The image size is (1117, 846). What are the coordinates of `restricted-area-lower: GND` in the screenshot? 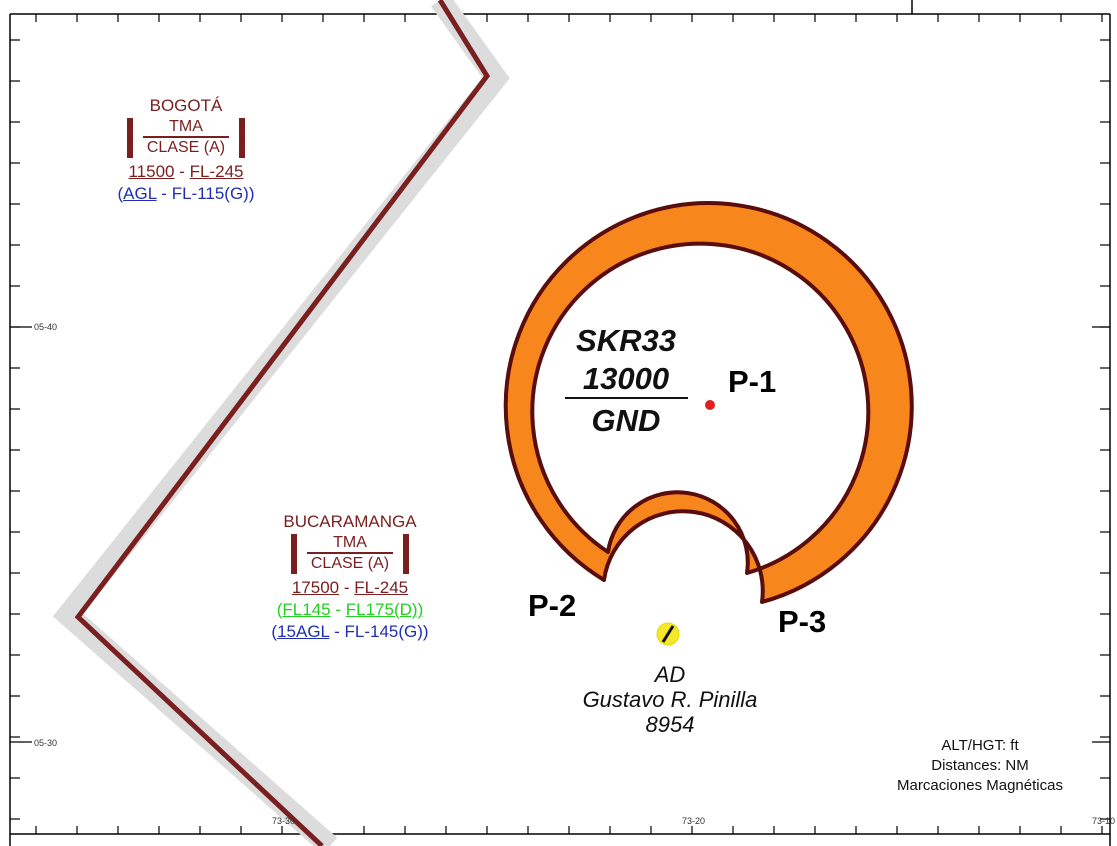 It's located at (626, 420).